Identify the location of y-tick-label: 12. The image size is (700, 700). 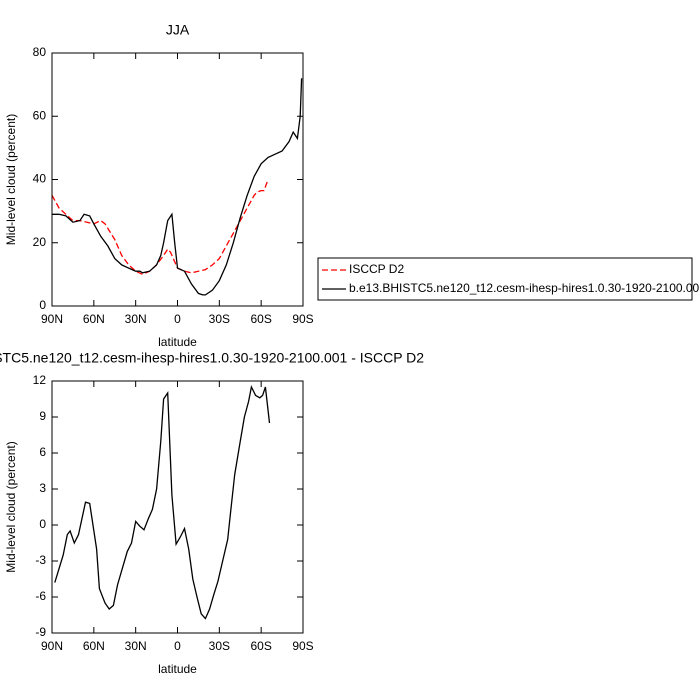
(40, 380).